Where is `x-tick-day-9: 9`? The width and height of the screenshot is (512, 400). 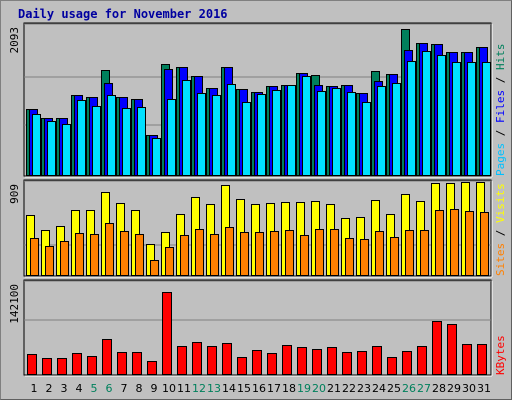
x-tick-day-9: 9 is located at coordinates (154, 388).